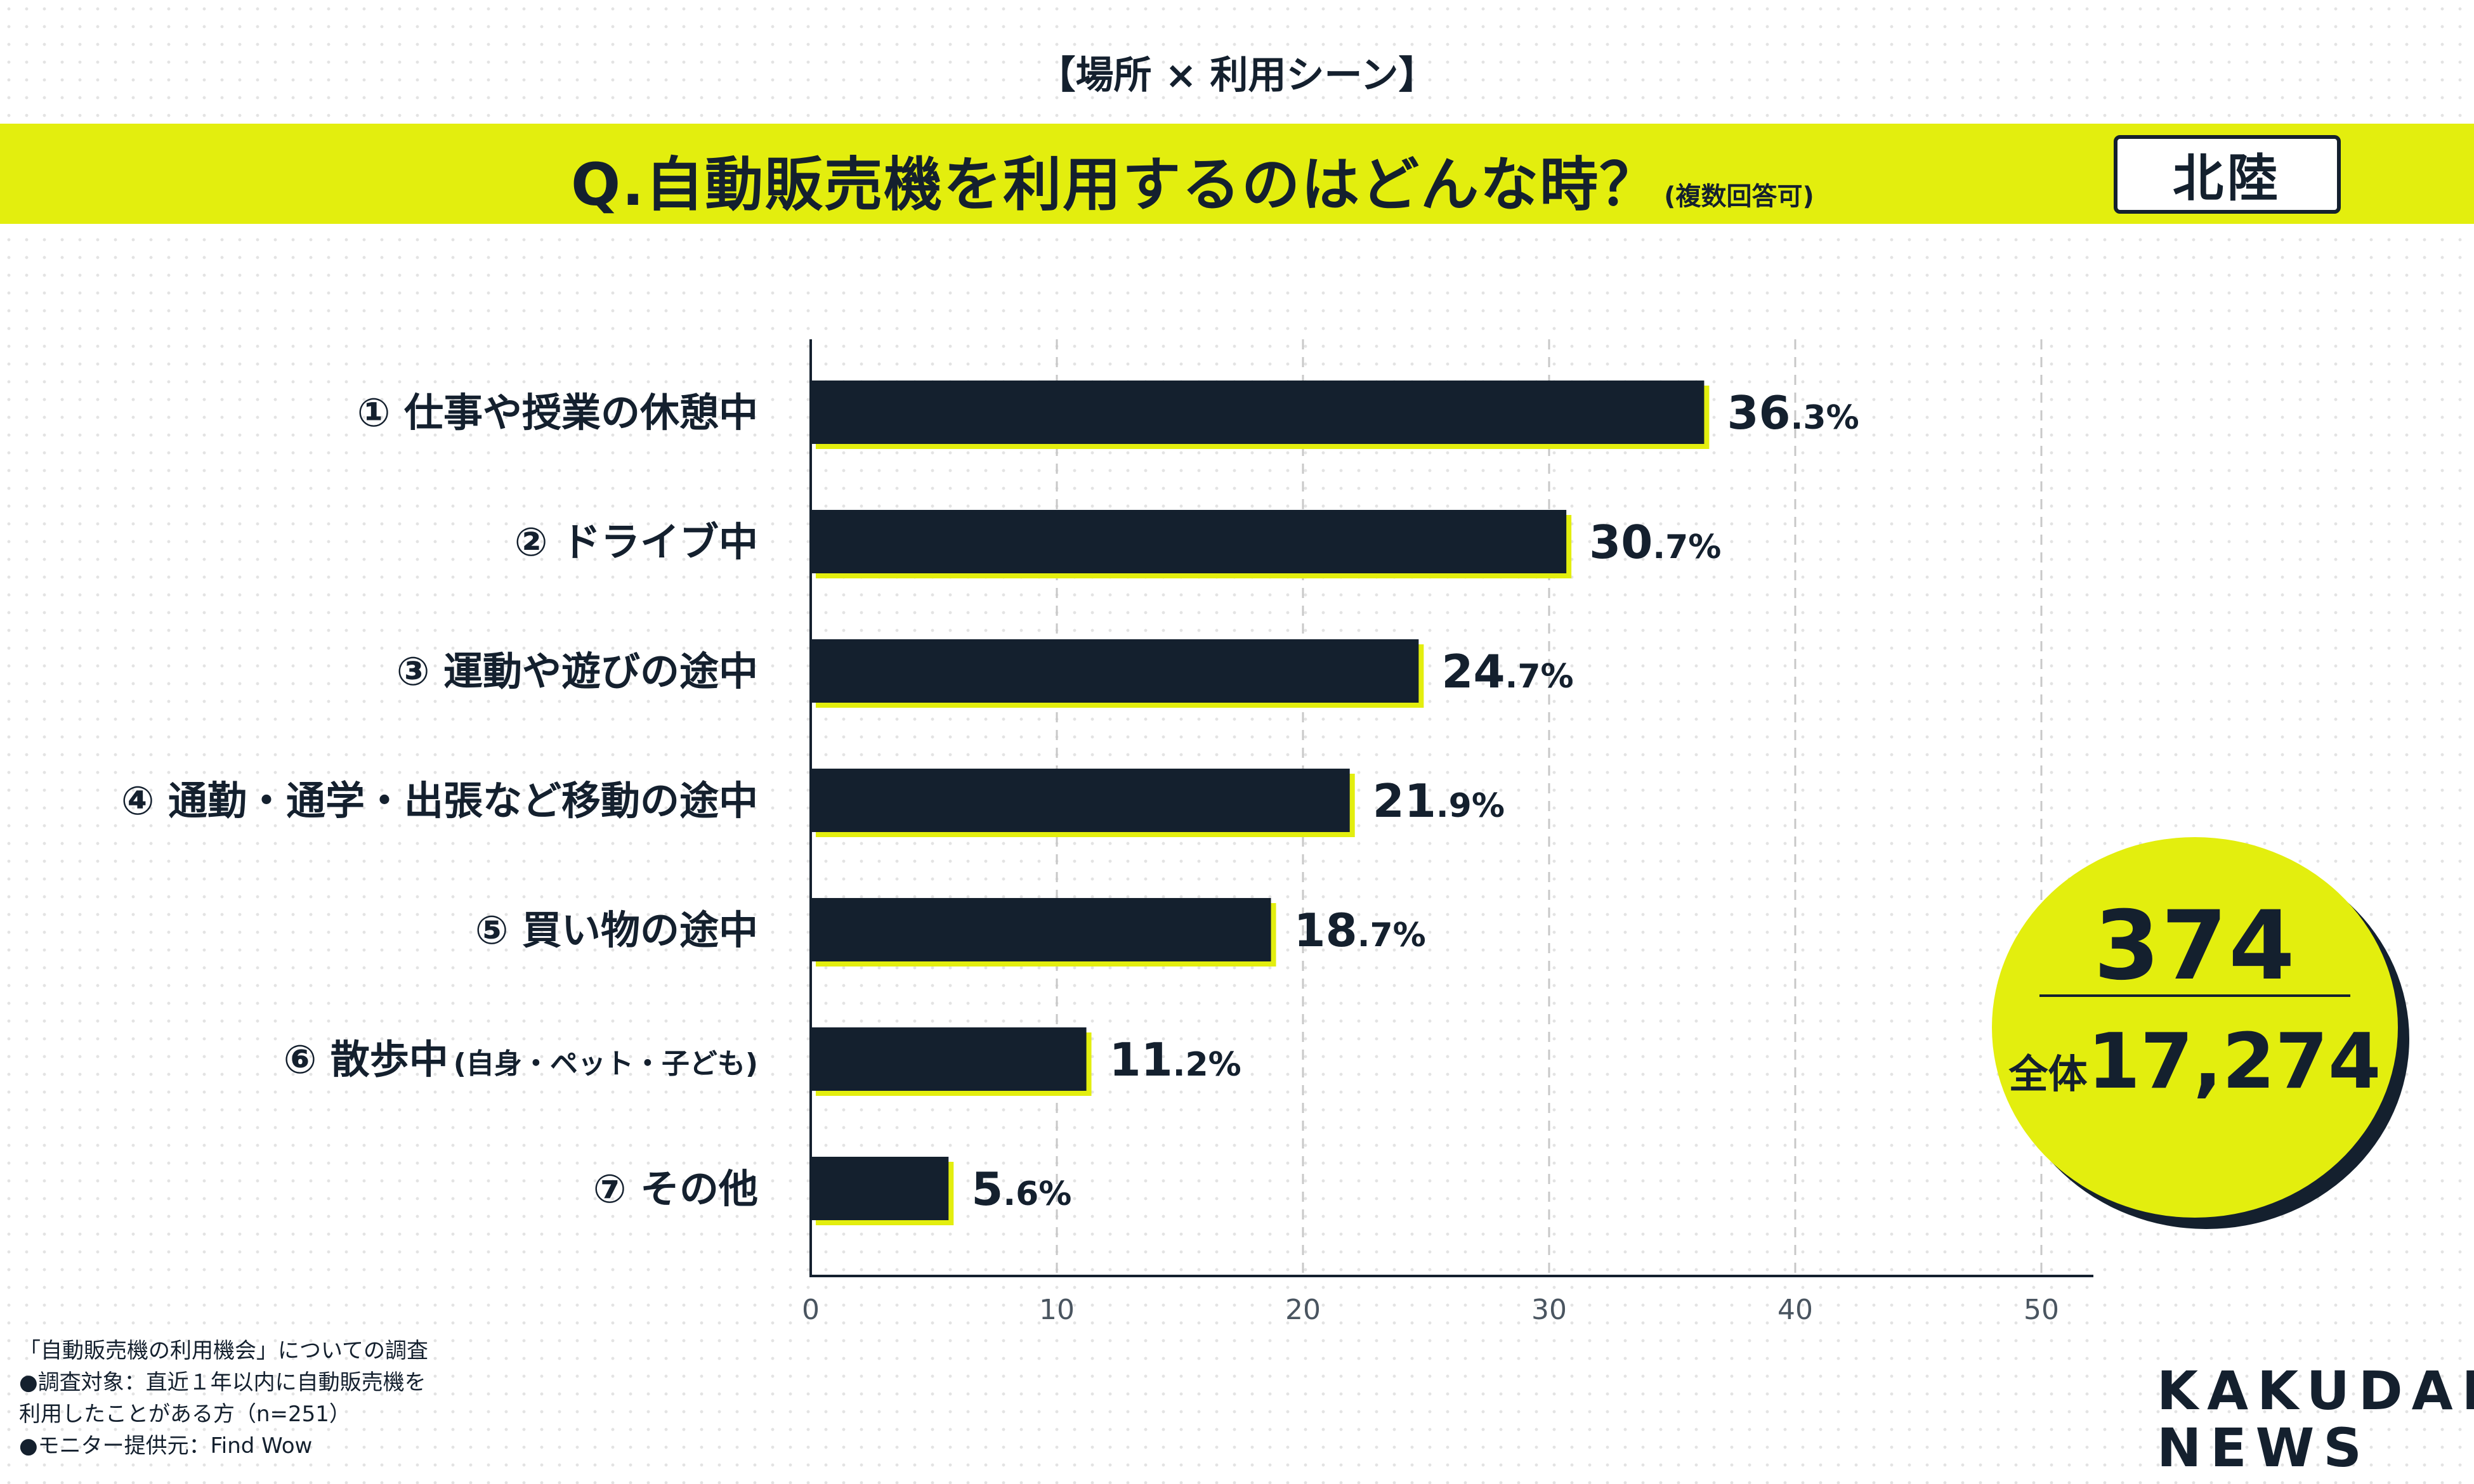 The image size is (2474, 1484). Describe the element at coordinates (1793, 412) in the screenshot. I see `value-label: 36.3%` at that location.